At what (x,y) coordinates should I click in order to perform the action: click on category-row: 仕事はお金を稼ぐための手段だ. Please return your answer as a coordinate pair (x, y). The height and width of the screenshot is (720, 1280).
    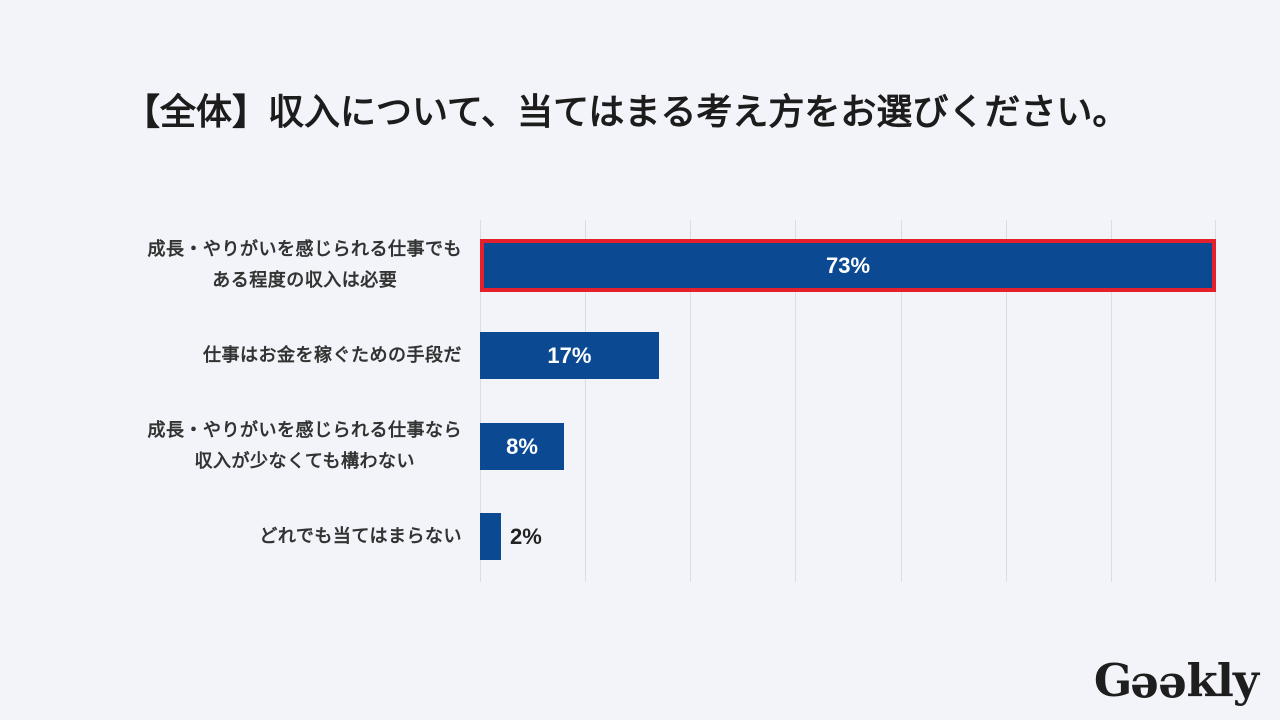
    Looking at the image, I should click on (271, 356).